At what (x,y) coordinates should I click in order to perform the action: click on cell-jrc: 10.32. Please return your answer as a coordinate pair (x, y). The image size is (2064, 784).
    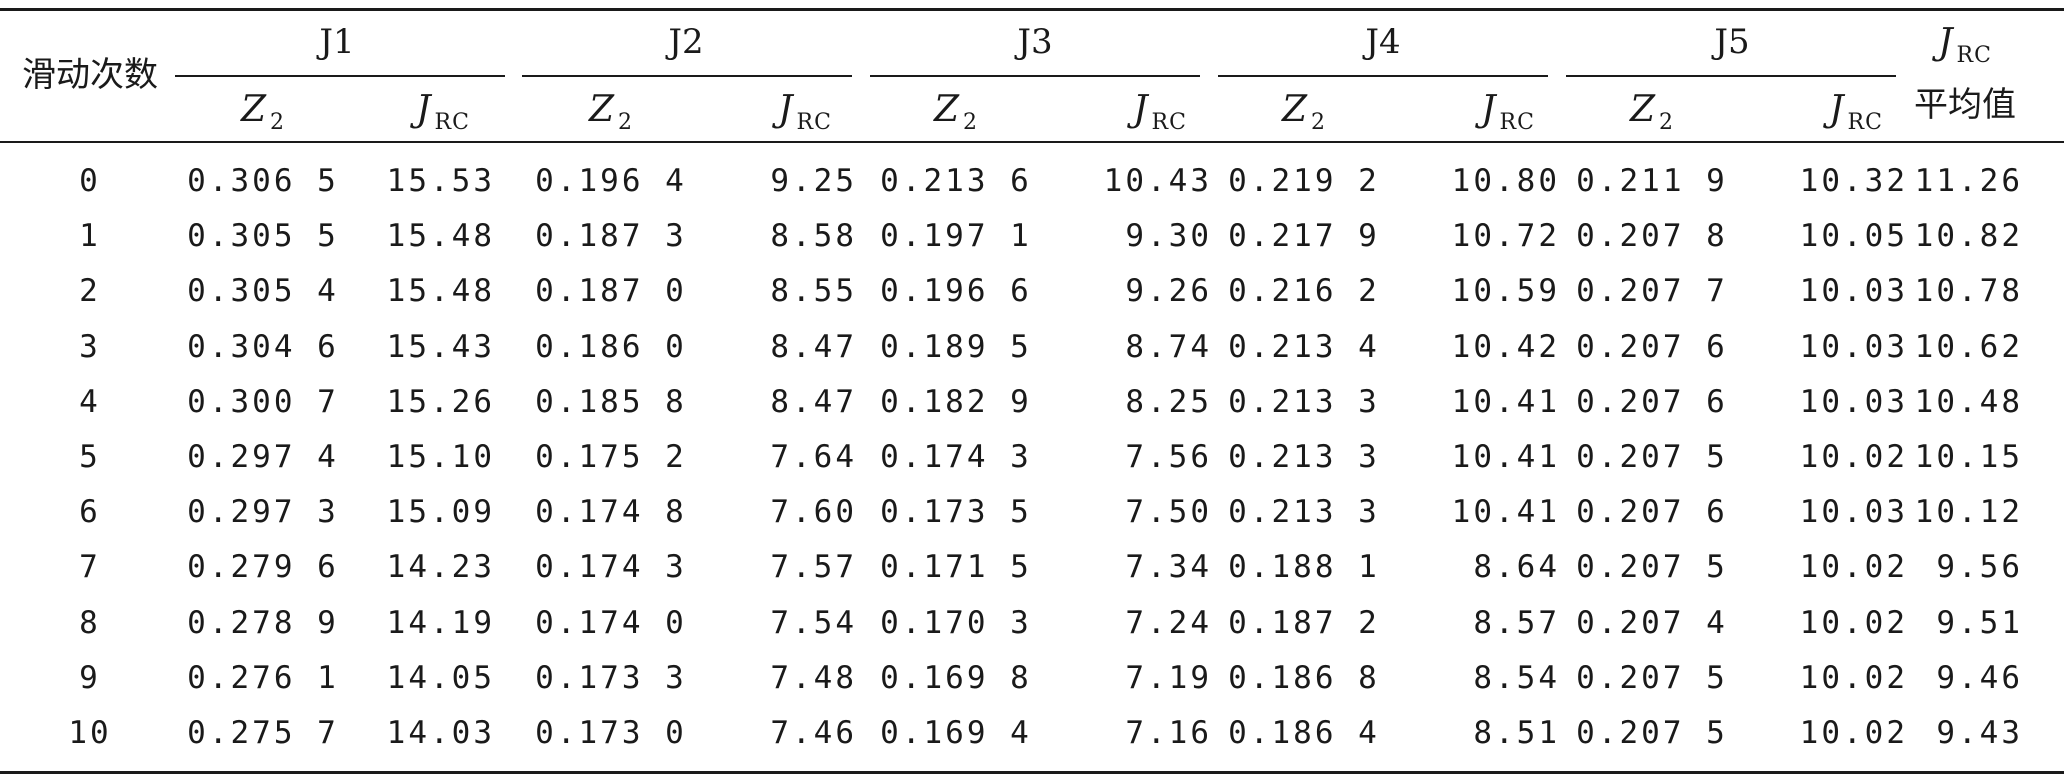
    Looking at the image, I should click on (1853, 181).